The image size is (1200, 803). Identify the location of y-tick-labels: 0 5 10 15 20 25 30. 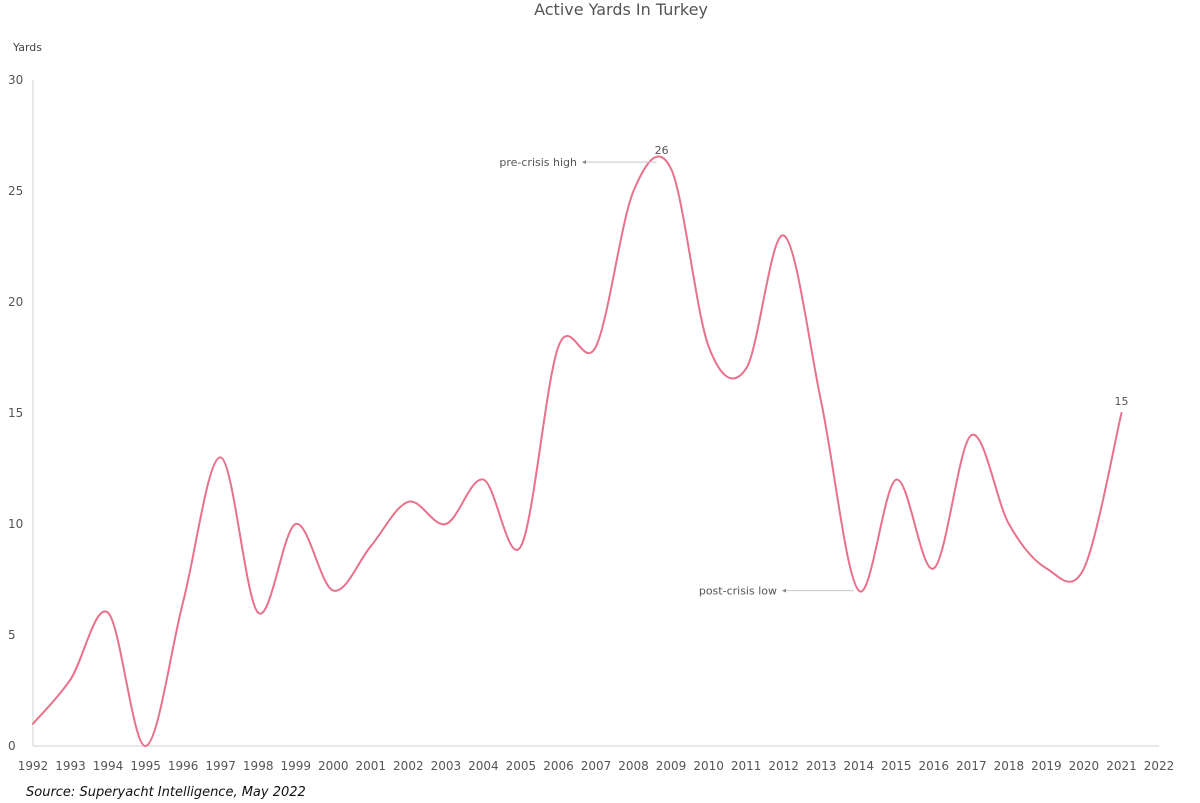
(15, 413).